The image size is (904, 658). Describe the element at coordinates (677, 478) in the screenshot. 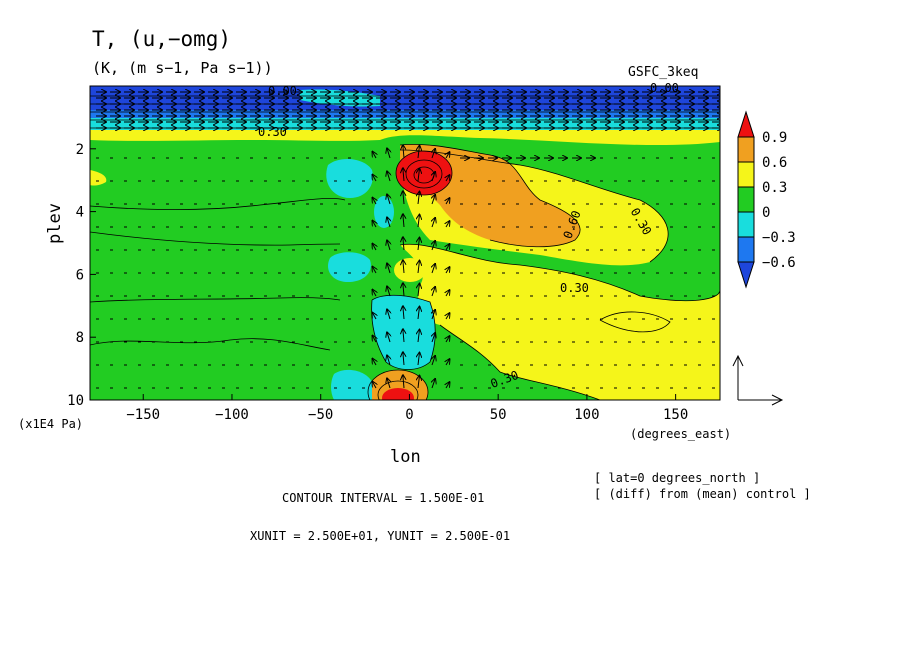

I see `info-lat: [ lat=0 degrees_north ]` at that location.